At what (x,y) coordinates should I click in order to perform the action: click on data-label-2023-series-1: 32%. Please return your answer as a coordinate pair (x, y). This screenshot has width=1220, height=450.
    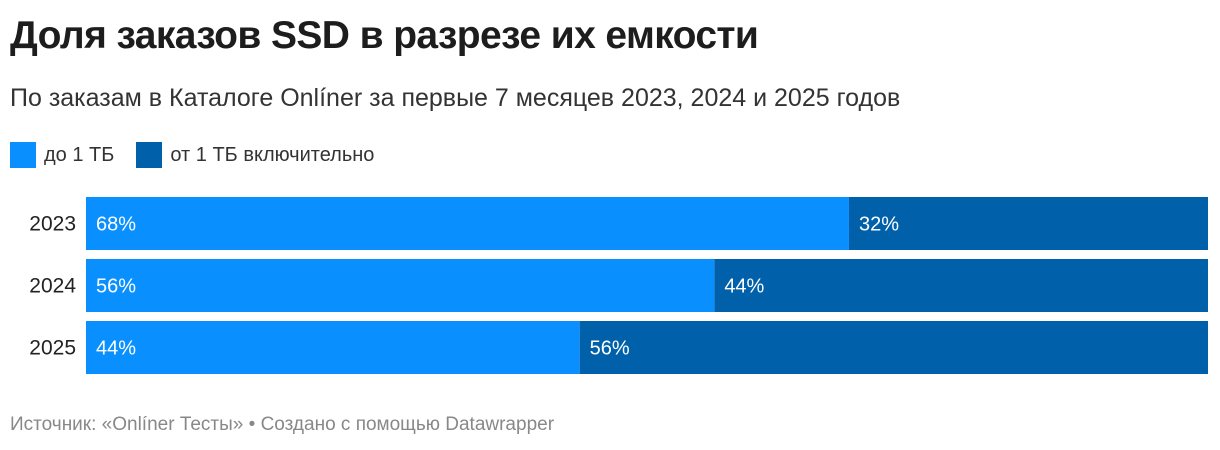
    Looking at the image, I should click on (879, 225).